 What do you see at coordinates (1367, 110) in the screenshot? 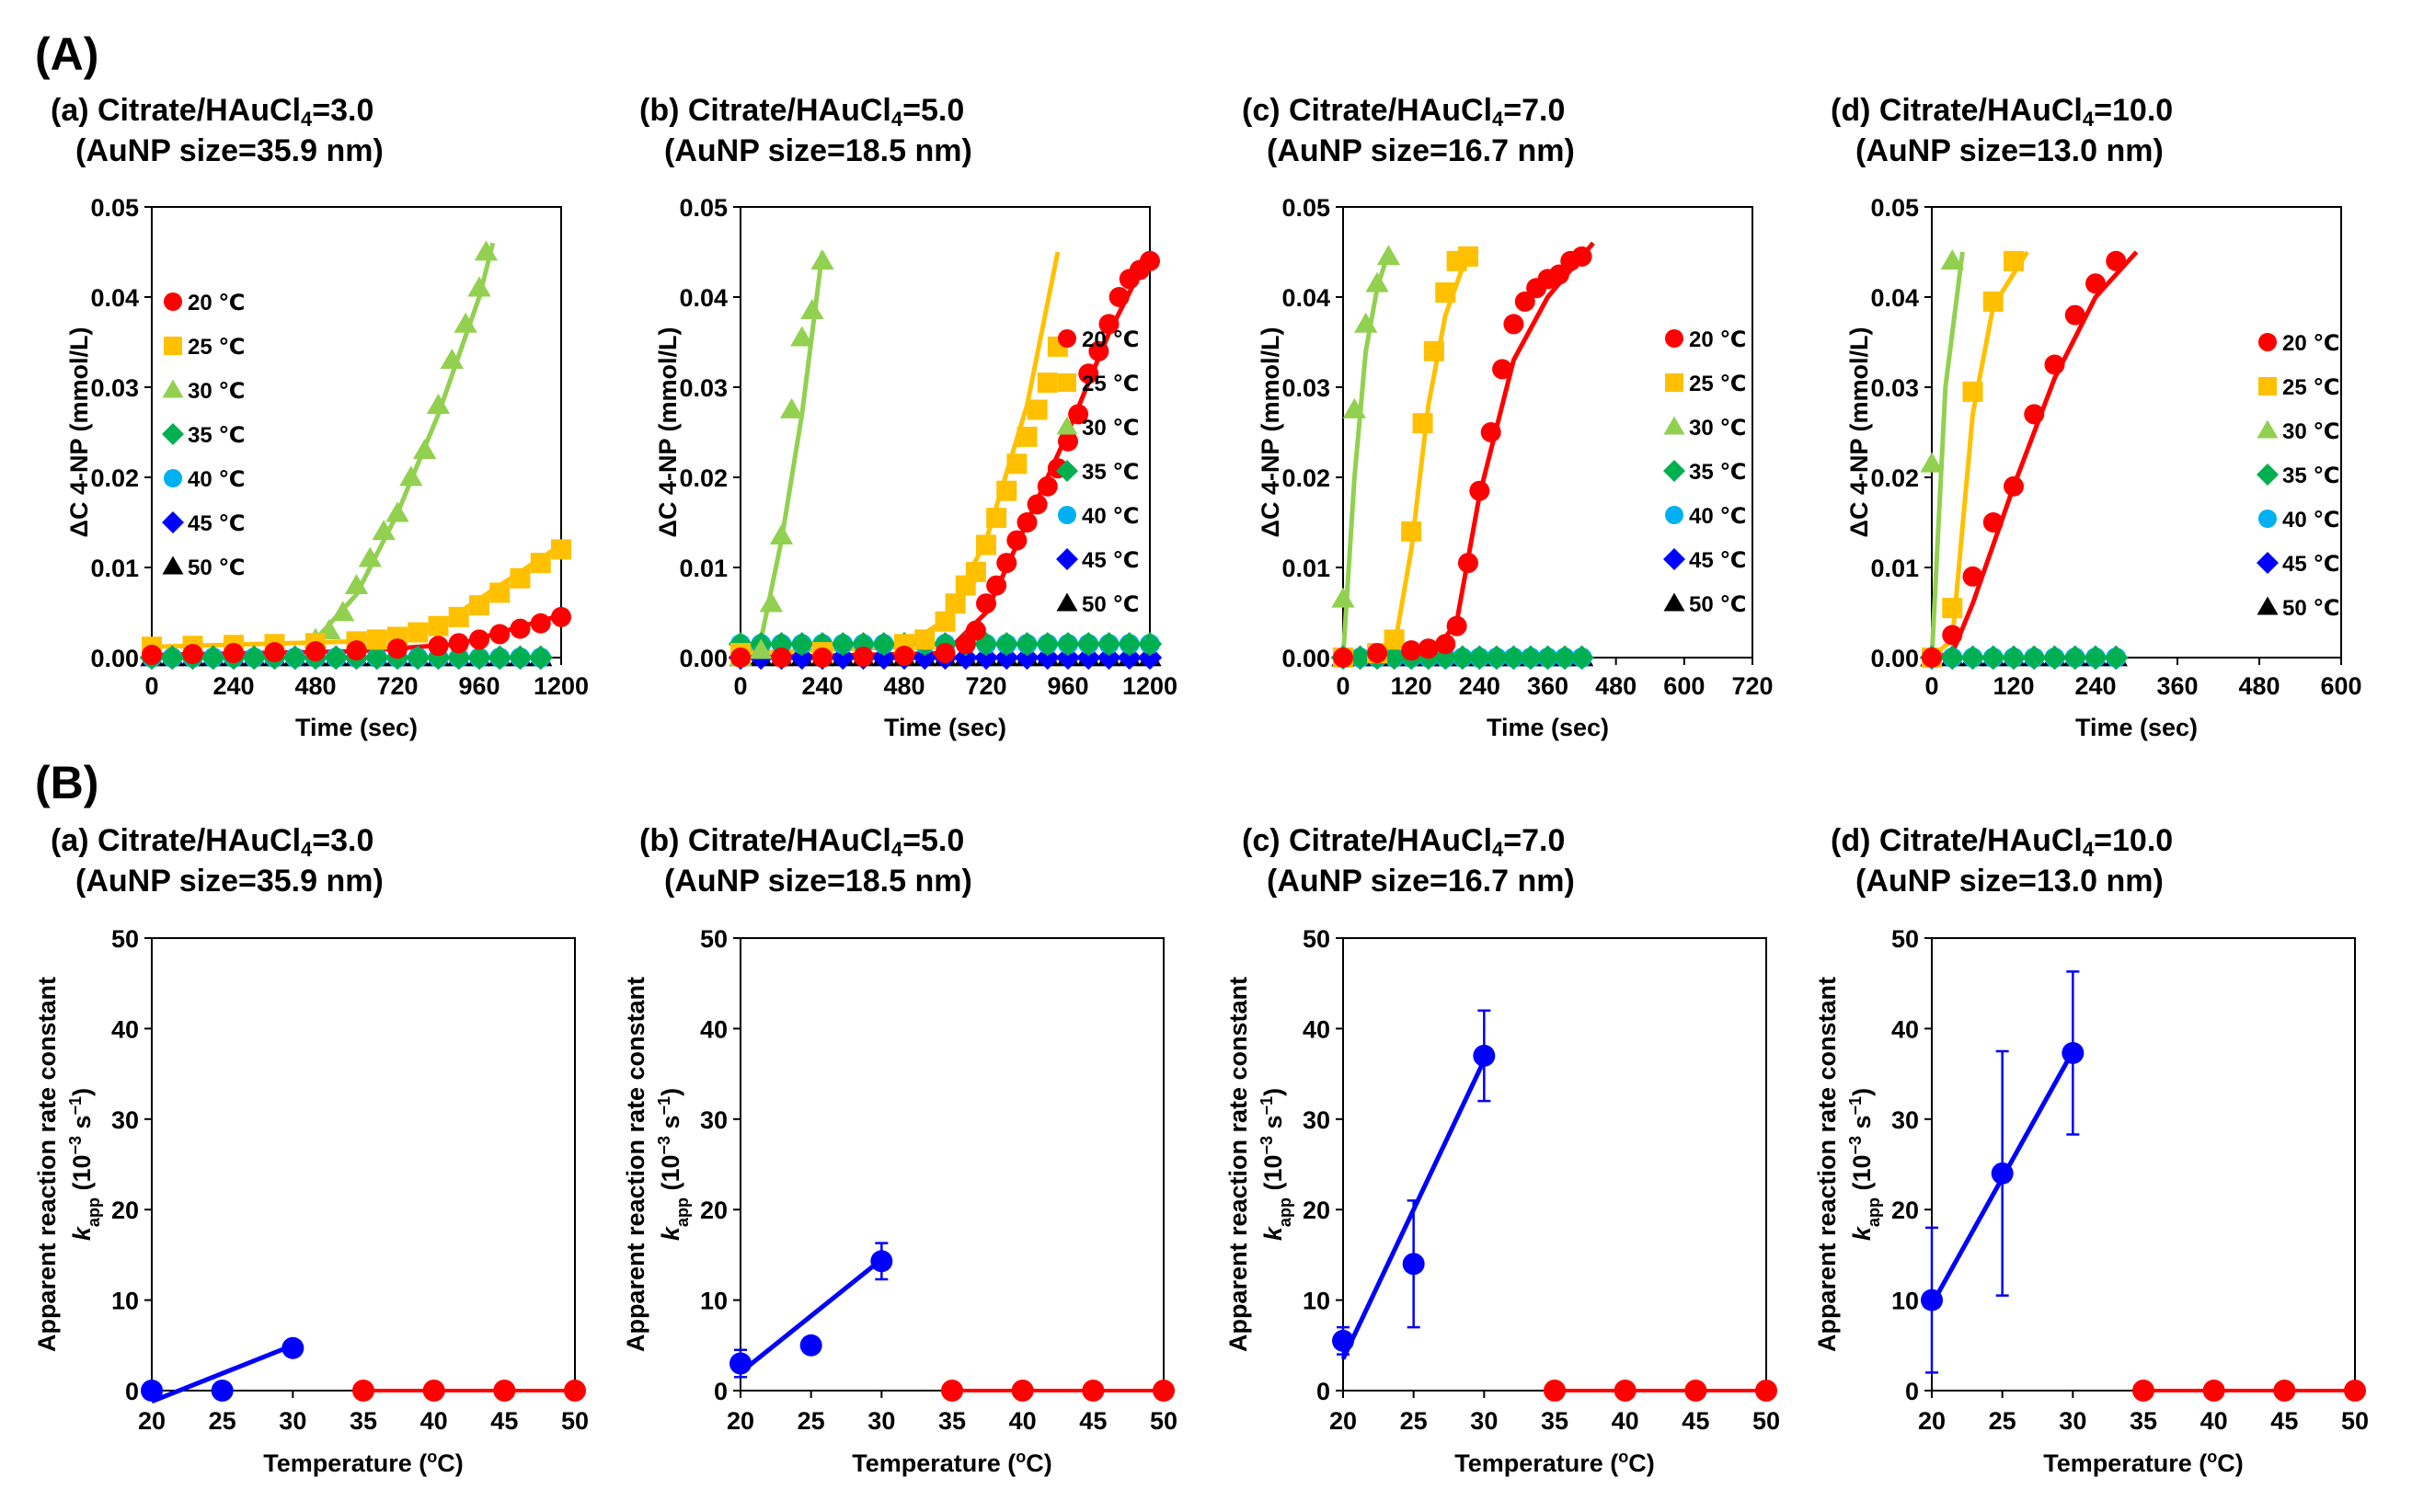
I see `title-text: (c) Citrate/HAuCl` at bounding box center [1367, 110].